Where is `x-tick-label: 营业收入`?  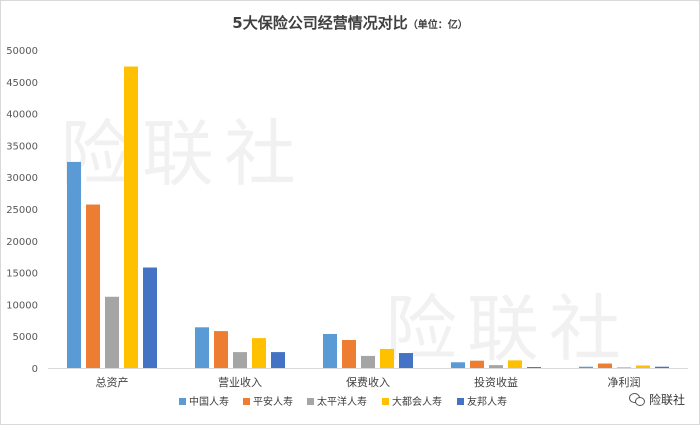 x-tick-label: 营业收入 is located at coordinates (240, 382).